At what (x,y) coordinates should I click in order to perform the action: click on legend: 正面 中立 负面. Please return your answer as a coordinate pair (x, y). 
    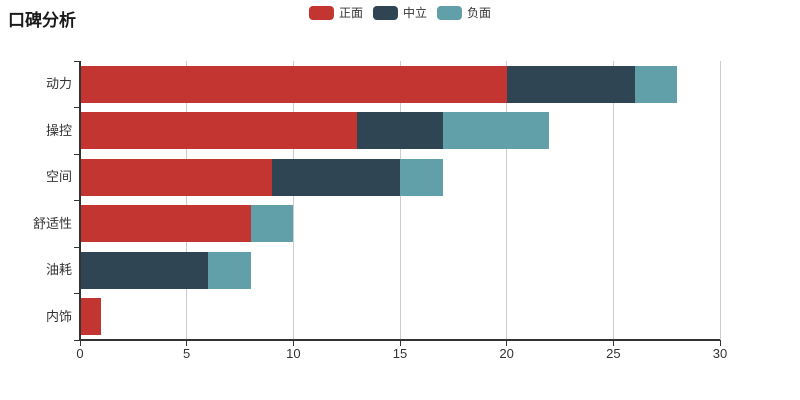
    Looking at the image, I should click on (399, 13).